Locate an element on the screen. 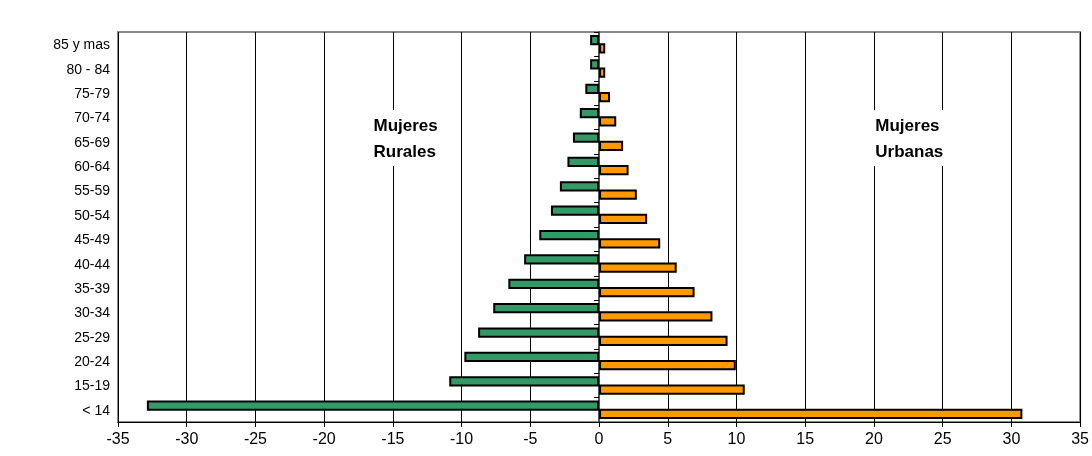  x-tick-label: 35 is located at coordinates (1080, 438).